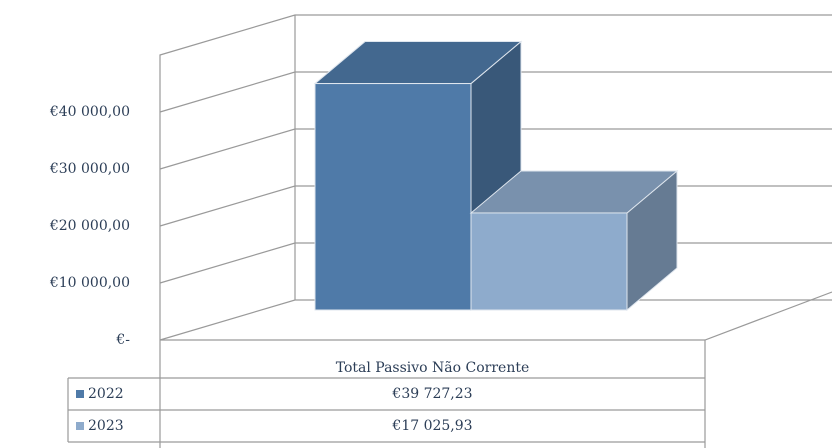 Image resolution: width=832 pixels, height=448 pixels. I want to click on y-tick-label: €20 000,00, so click(89, 226).